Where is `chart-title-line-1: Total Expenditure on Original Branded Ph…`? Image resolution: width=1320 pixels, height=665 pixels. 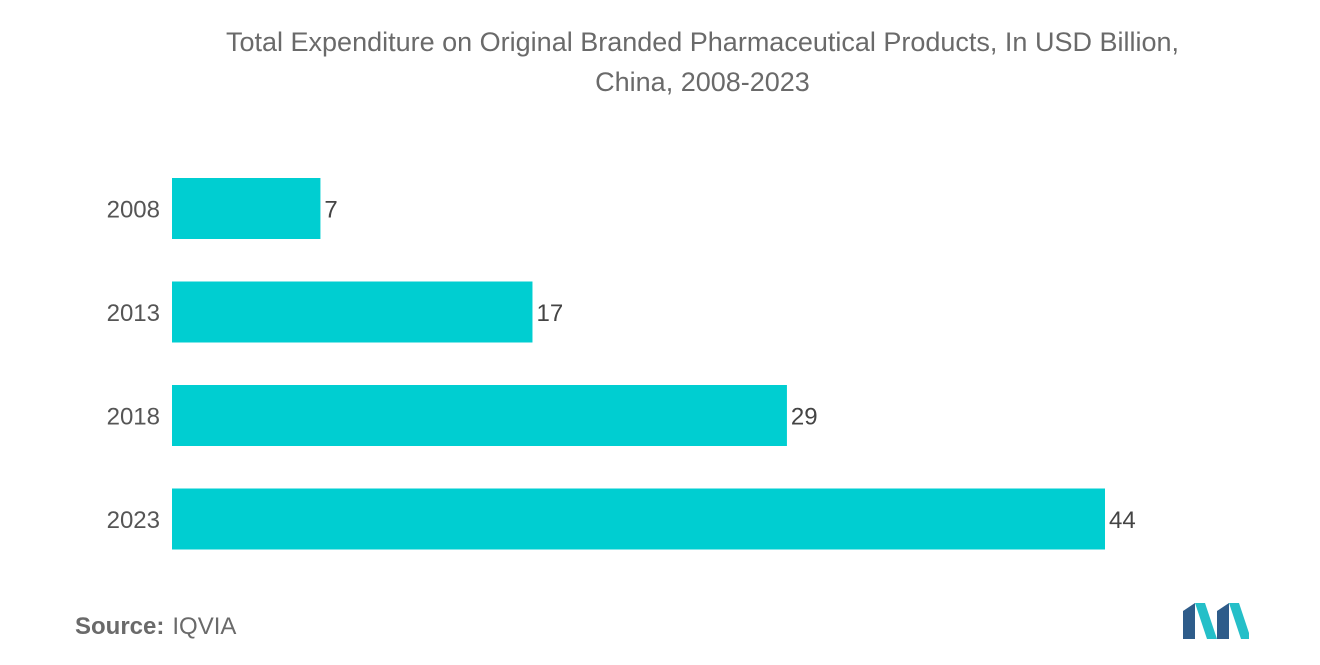
chart-title-line-1: Total Expenditure on Original Branded Ph… is located at coordinates (702, 42).